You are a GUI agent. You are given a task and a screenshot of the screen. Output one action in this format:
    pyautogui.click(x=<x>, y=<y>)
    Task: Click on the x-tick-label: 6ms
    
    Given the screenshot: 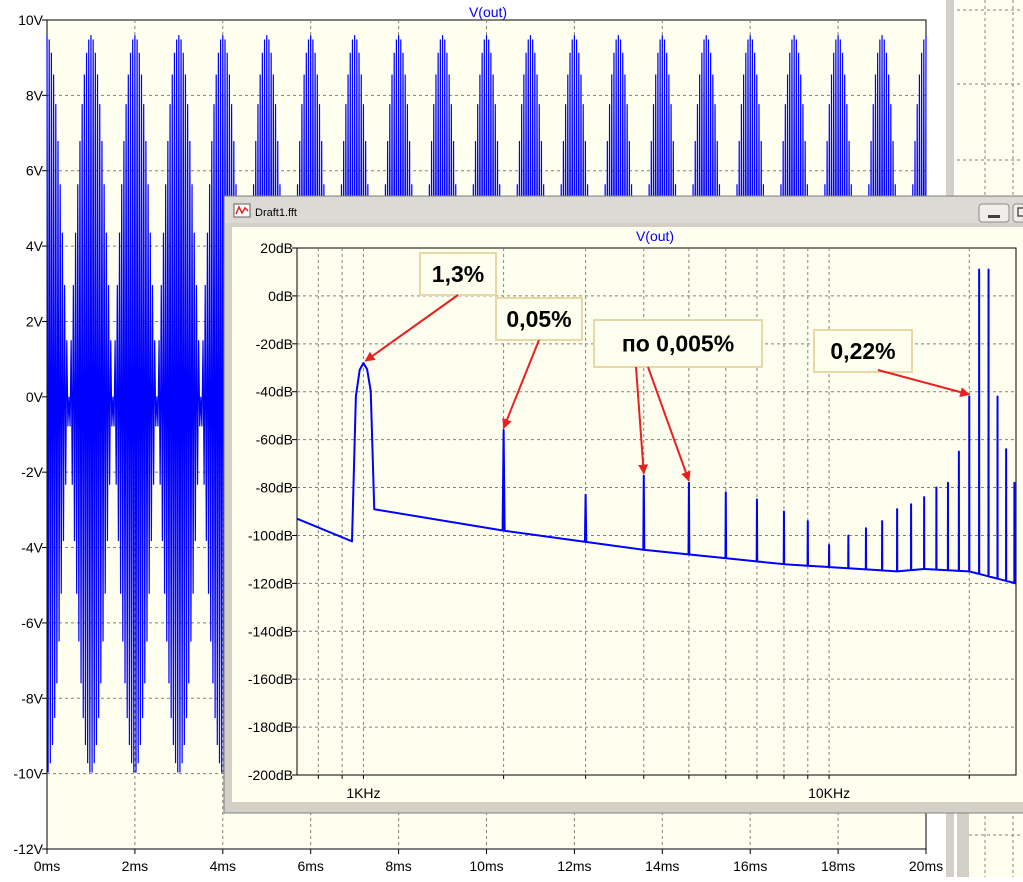 What is the action you would take?
    pyautogui.click(x=310, y=866)
    